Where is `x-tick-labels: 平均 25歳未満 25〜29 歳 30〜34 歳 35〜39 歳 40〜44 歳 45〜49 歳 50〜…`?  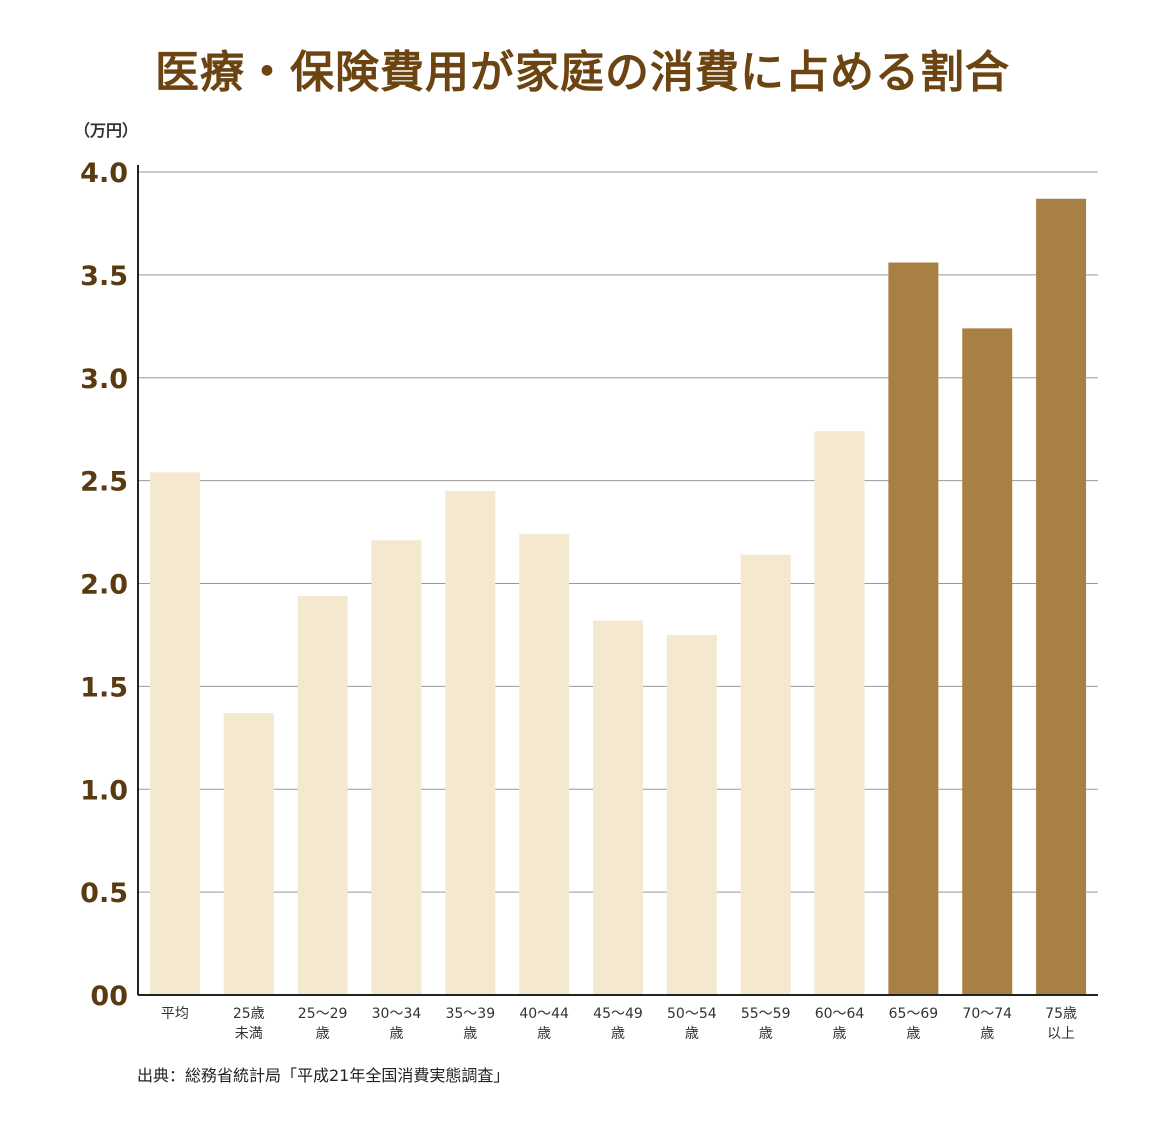
x-tick-labels: 平均 25歳未満 25〜29 歳 30〜34 歳 35〜39 歳 40〜44 歳 45〜49 歳 50〜… is located at coordinates (619, 1024).